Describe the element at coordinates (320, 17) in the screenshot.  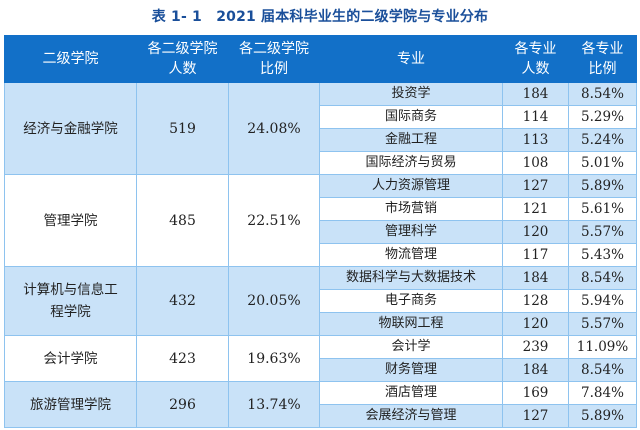
I see `table-title: 表 1- 1 2021 届本科毕业生的二级学院与专业分布` at that location.